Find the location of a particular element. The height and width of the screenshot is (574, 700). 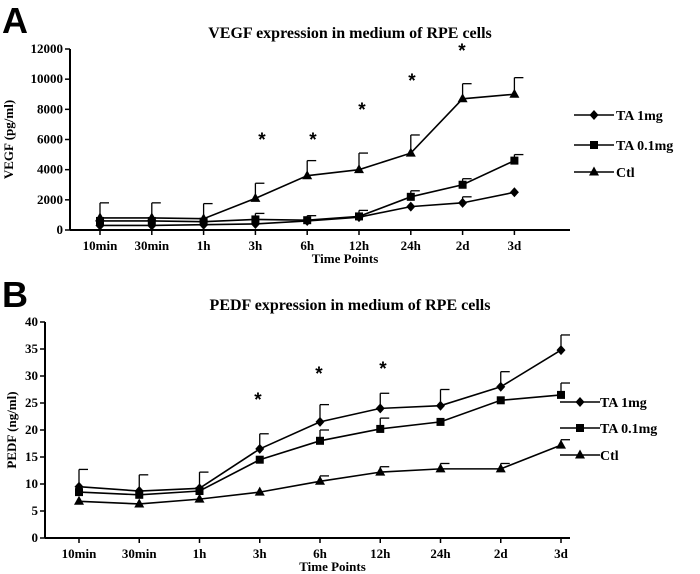

y-tick-label: 15 is located at coordinates (32, 456).